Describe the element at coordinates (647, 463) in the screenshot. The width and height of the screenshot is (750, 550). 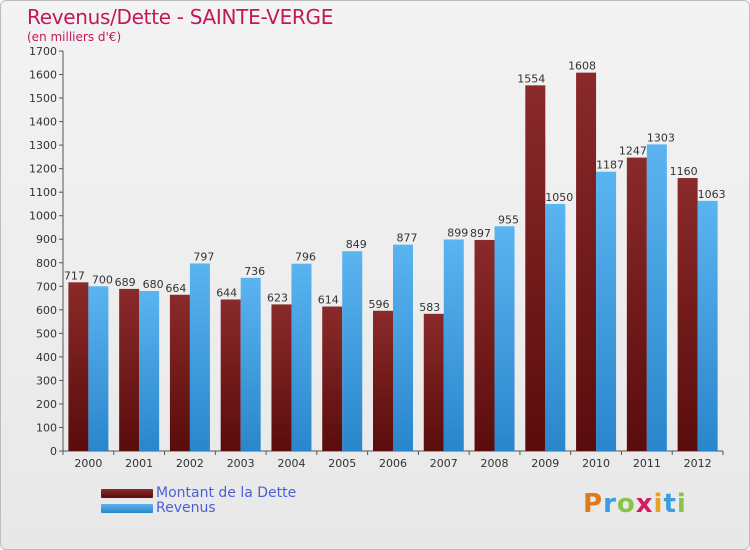
I see `x-tick-label: 2011` at that location.